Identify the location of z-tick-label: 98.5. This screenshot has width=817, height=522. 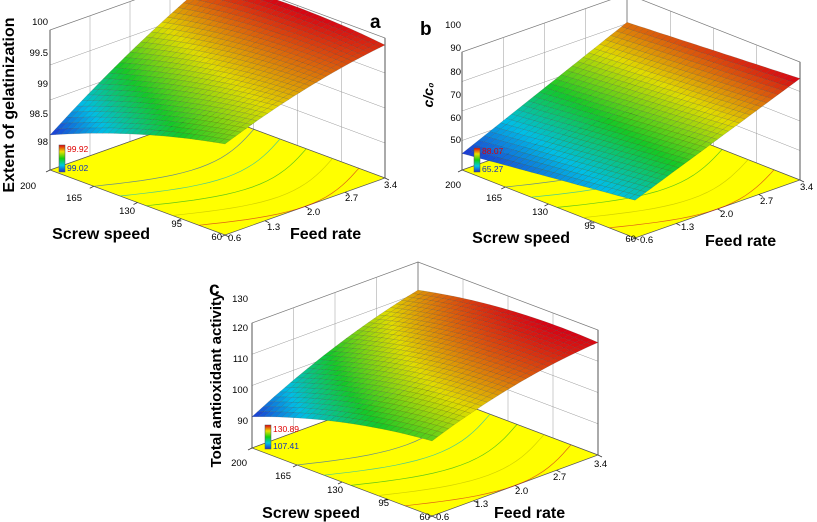
(39, 114).